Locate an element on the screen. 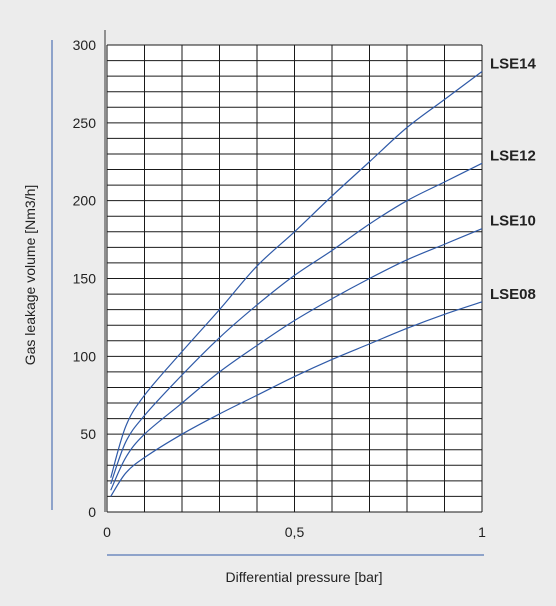 This screenshot has width=556, height=606. x-tick-labels: 0 0,5 1 is located at coordinates (294, 532).